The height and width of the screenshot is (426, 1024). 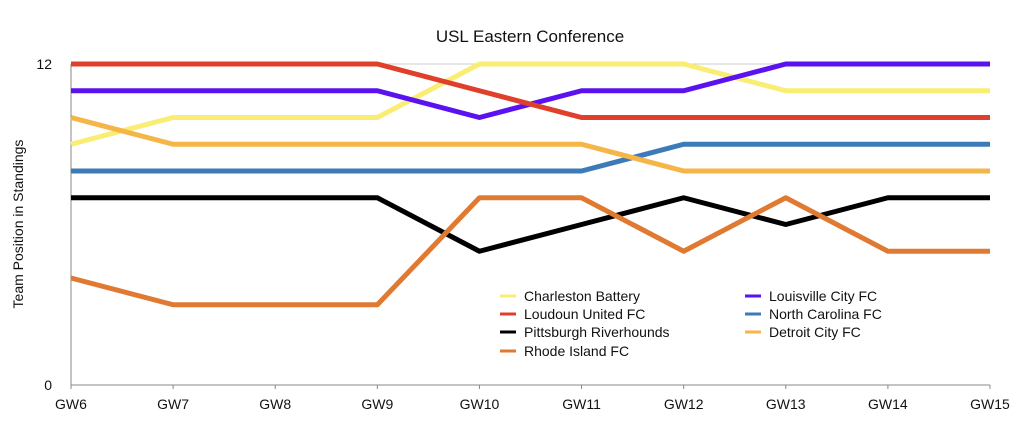 I want to click on x-tick-label: GW11, so click(x=581, y=404).